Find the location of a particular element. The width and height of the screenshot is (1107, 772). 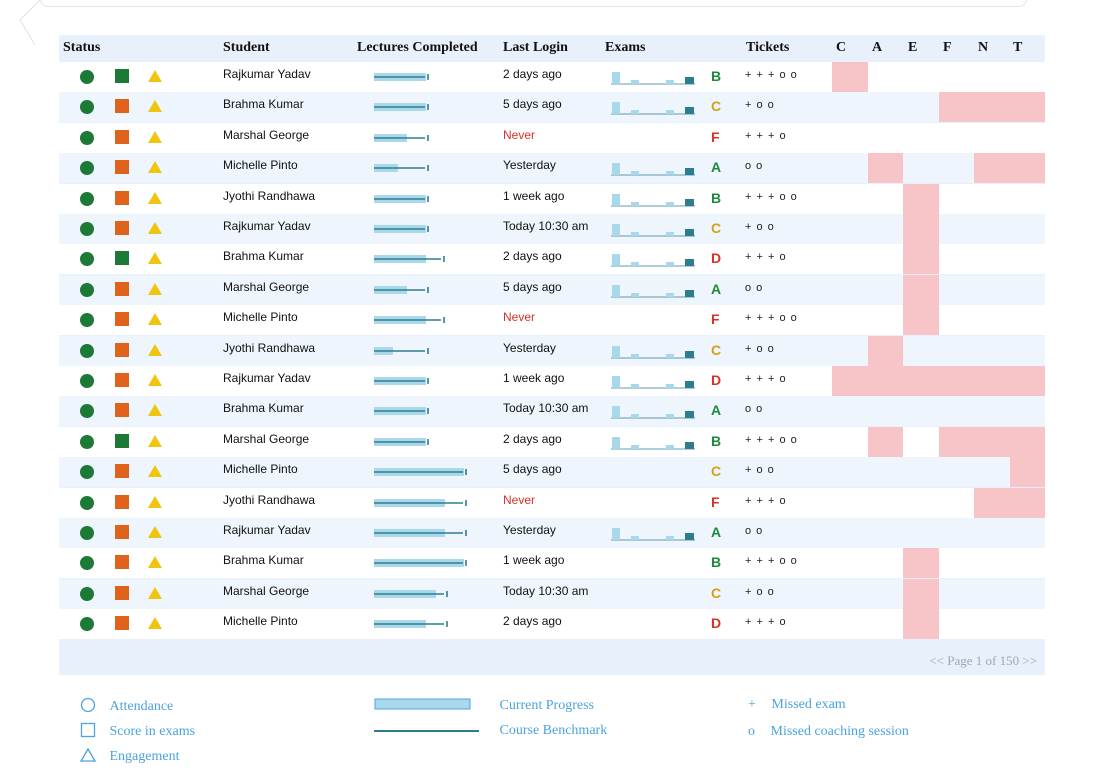

exam-grade: C is located at coordinates (716, 228).